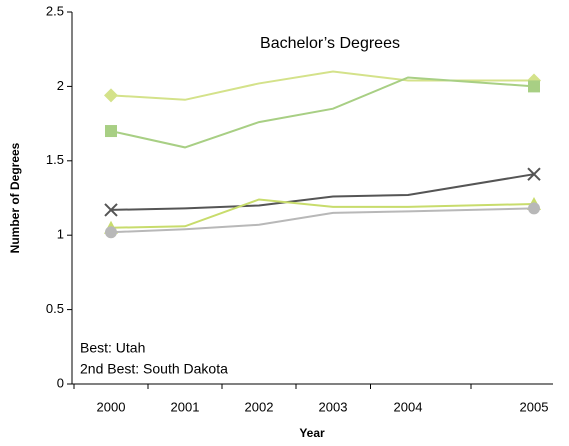 This screenshot has width=569, height=446. What do you see at coordinates (185, 406) in the screenshot?
I see `x-tick-label: 2001` at bounding box center [185, 406].